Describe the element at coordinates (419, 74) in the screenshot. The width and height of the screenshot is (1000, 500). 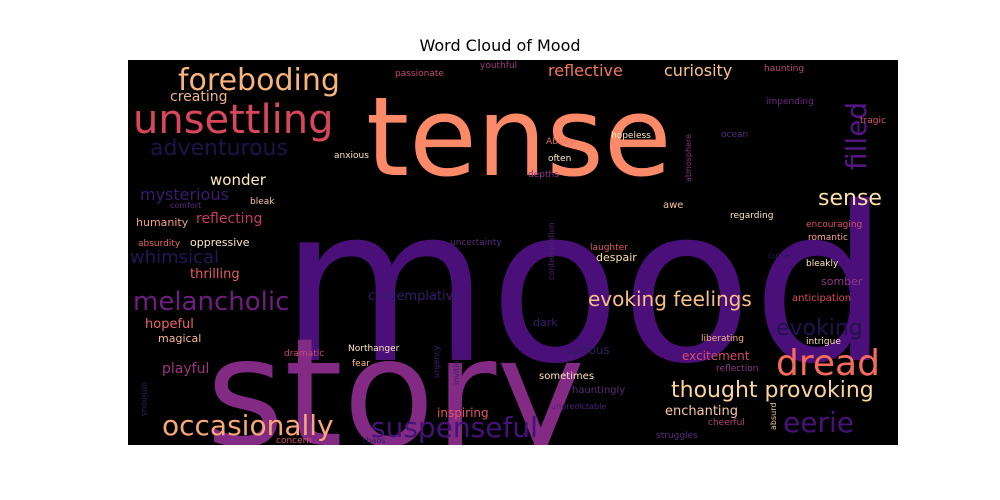
I see `word-passionate: passionate` at that location.